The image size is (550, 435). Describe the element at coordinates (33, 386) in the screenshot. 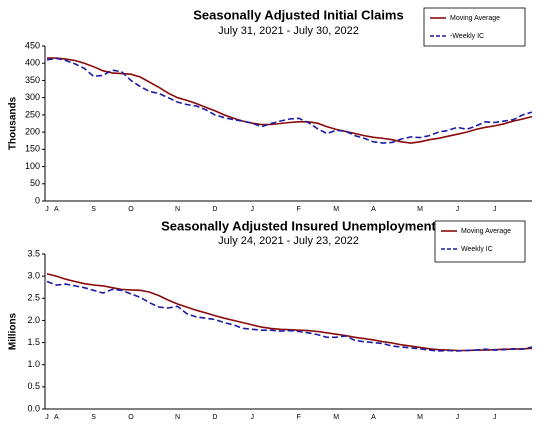

I see `y-tick-label: 0.5` at that location.